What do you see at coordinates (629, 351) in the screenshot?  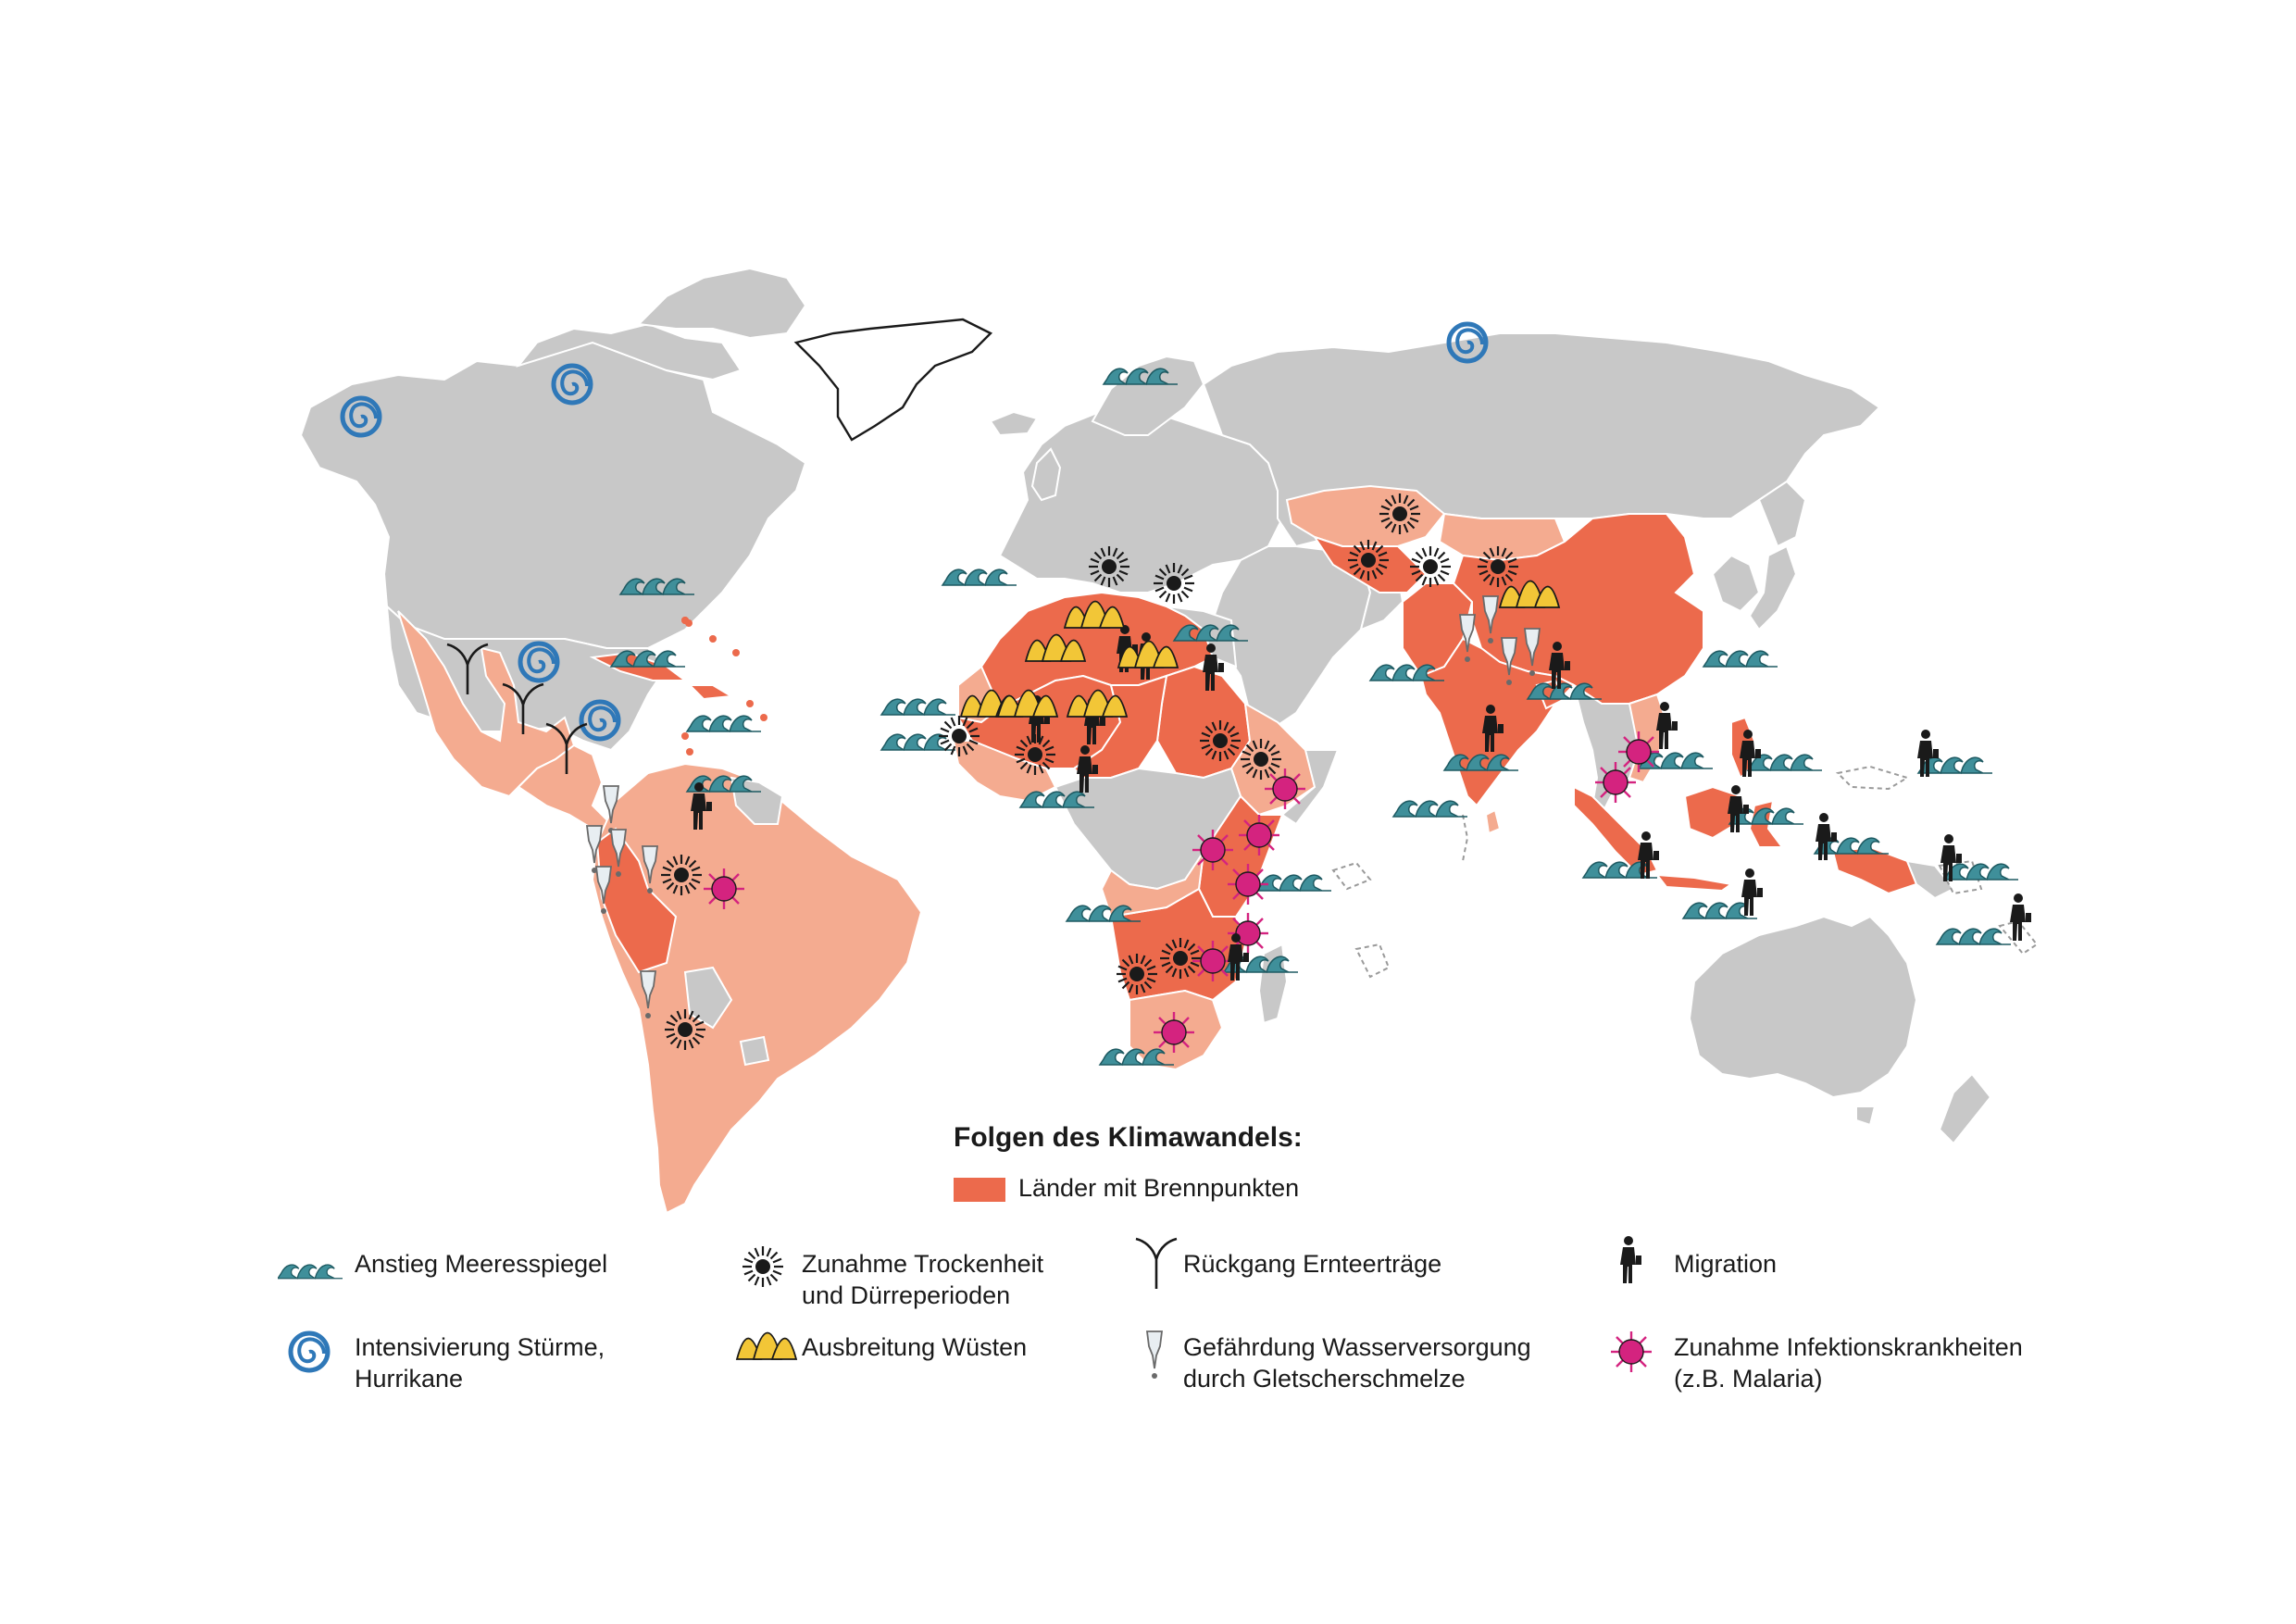 I see `canada-arctic` at bounding box center [629, 351].